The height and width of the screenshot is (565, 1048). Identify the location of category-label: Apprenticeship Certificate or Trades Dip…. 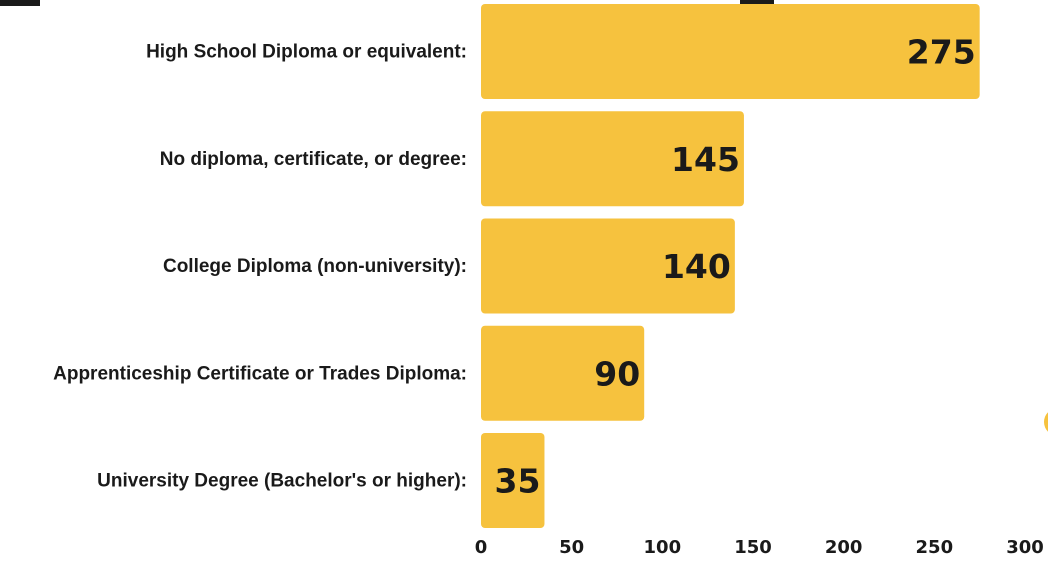
(260, 373).